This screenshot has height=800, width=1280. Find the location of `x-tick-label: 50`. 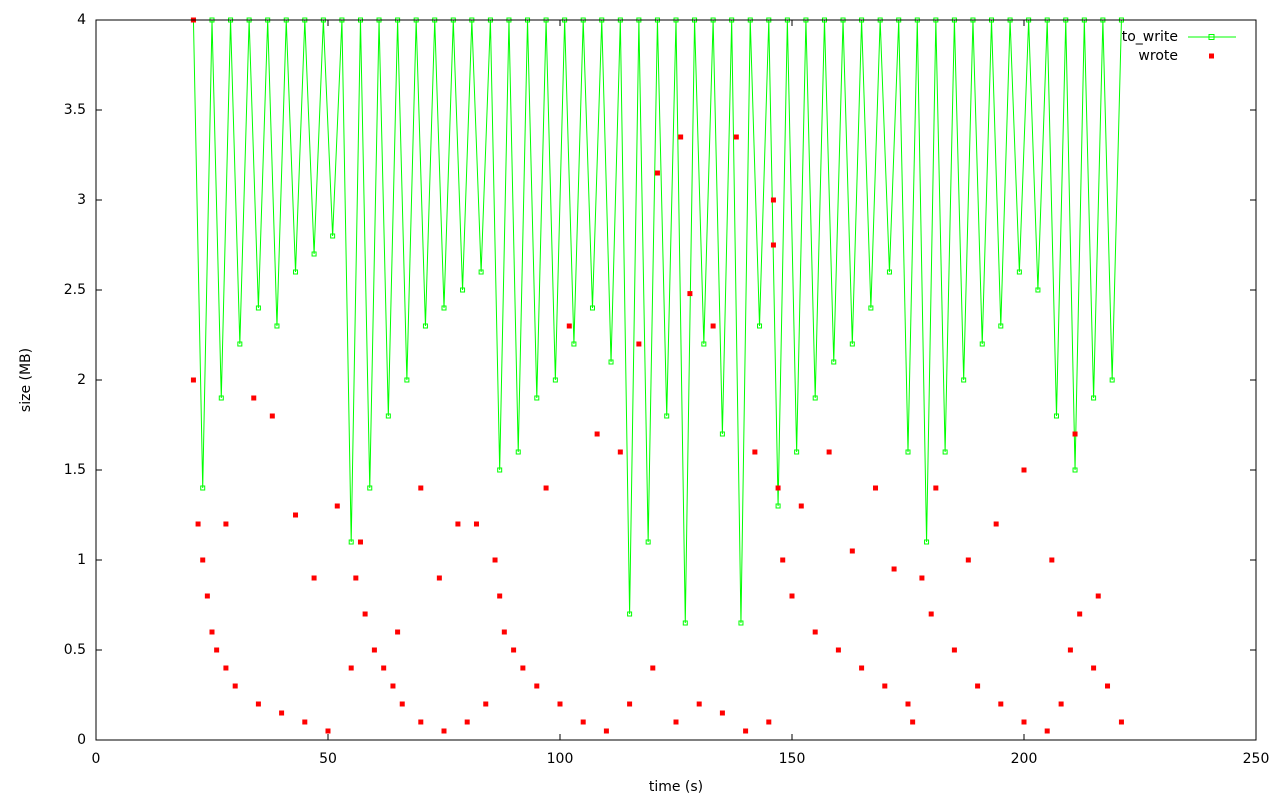

x-tick-label: 50 is located at coordinates (328, 759).